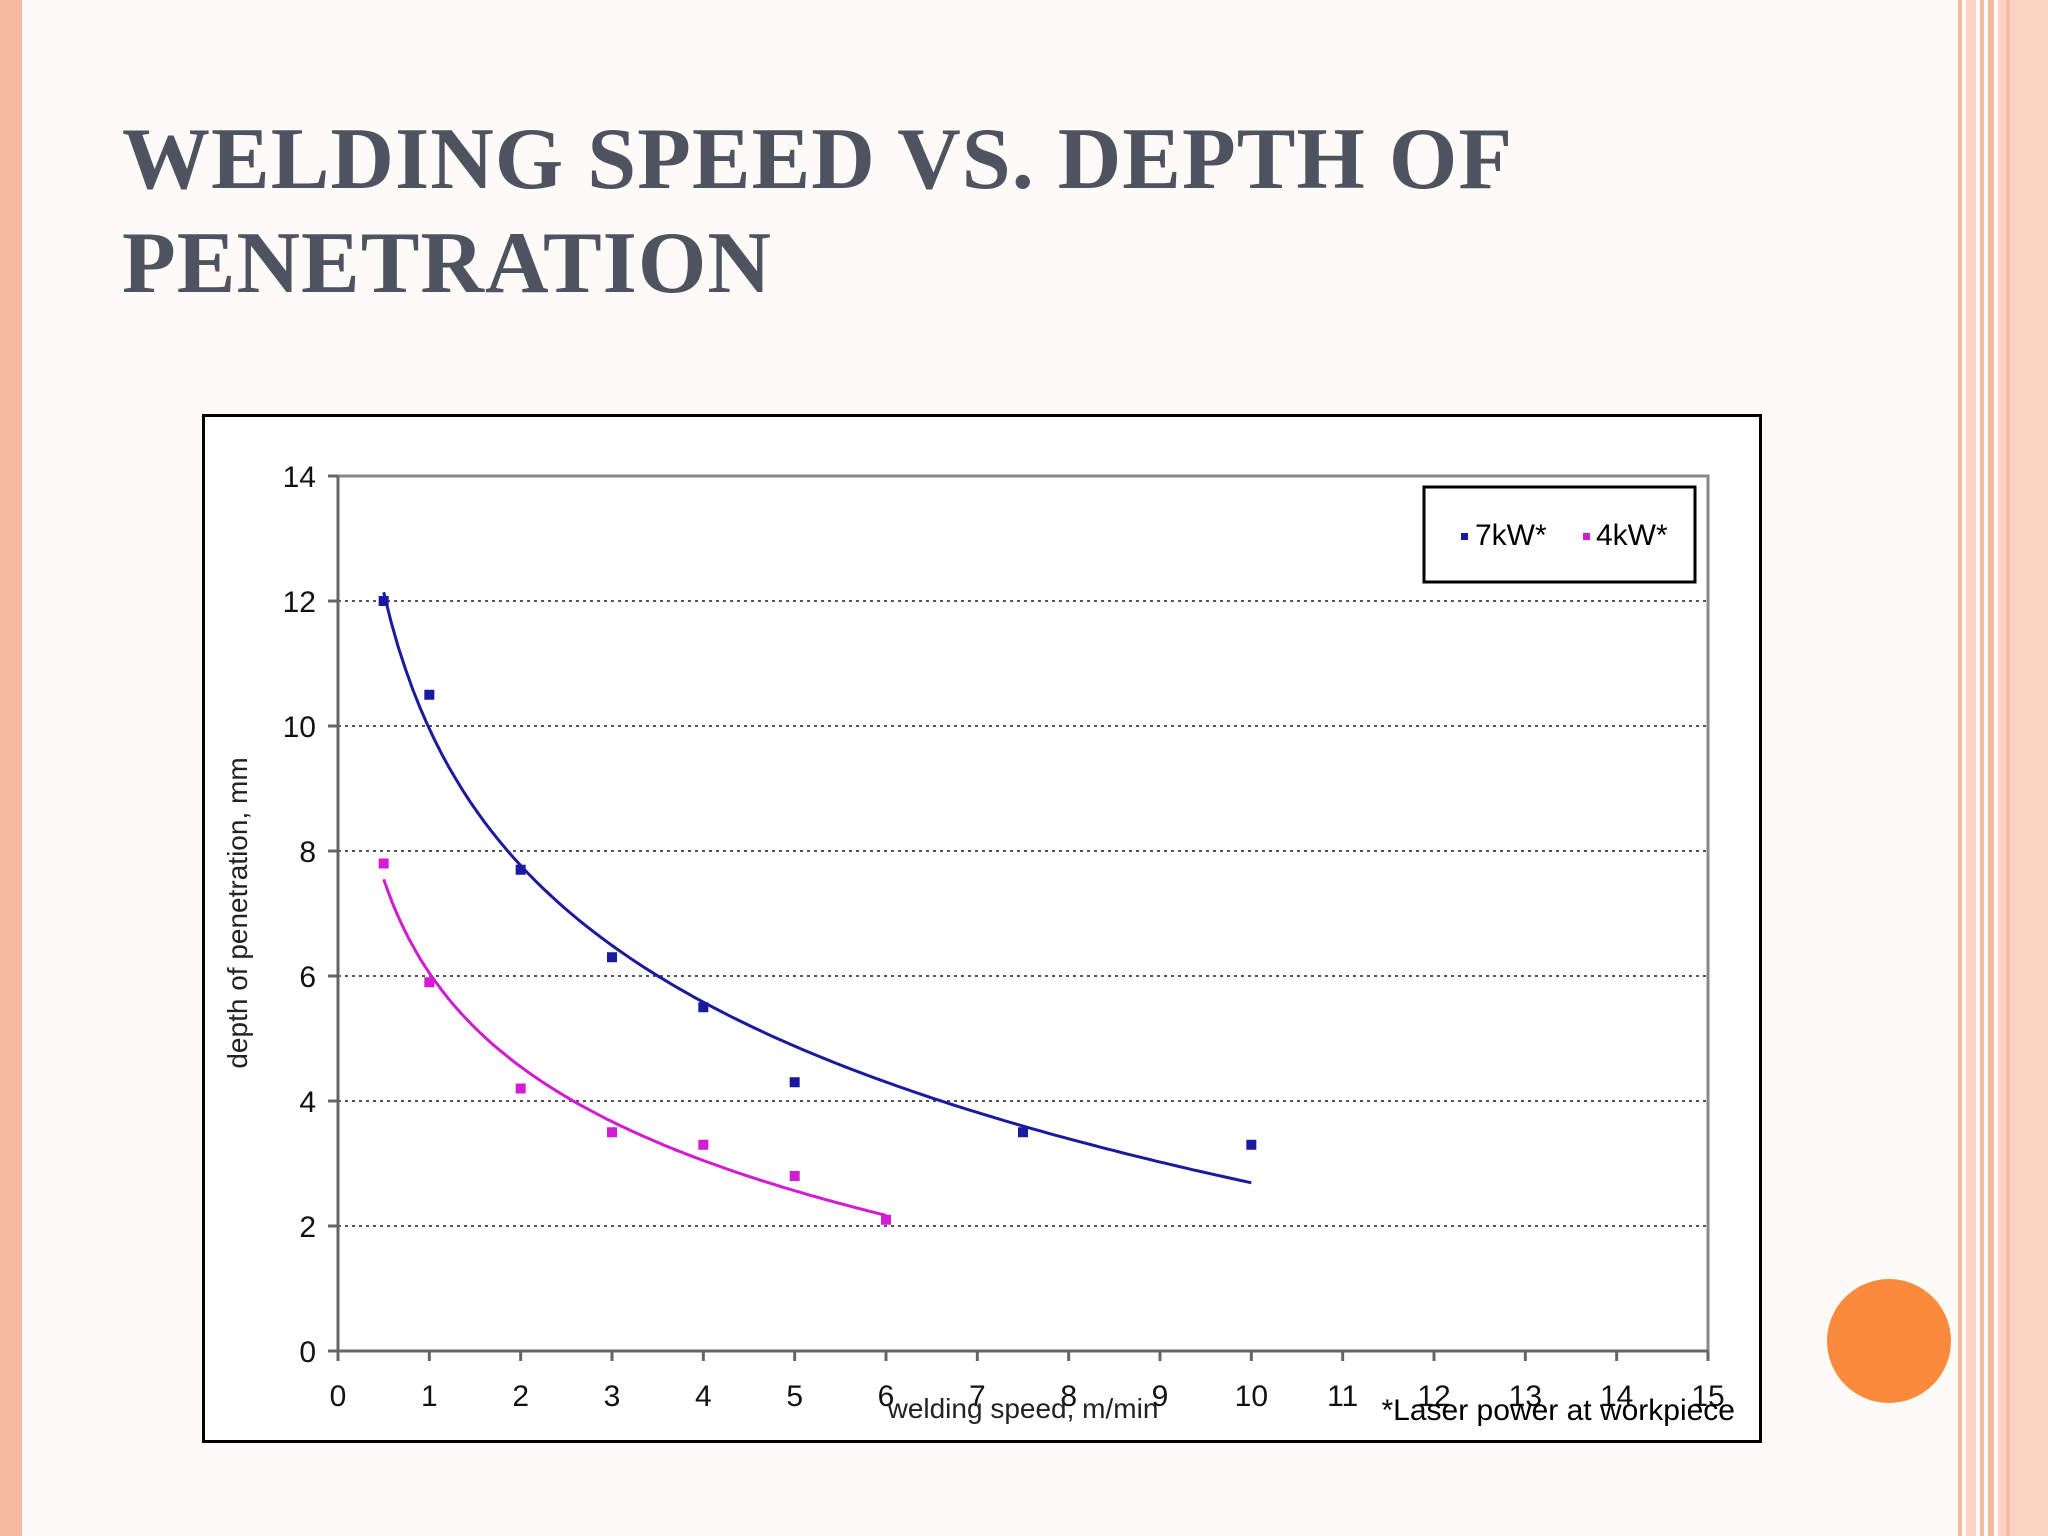 Image resolution: width=2048 pixels, height=1536 pixels. What do you see at coordinates (338, 1396) in the screenshot?
I see `x-tick-label: 0` at bounding box center [338, 1396].